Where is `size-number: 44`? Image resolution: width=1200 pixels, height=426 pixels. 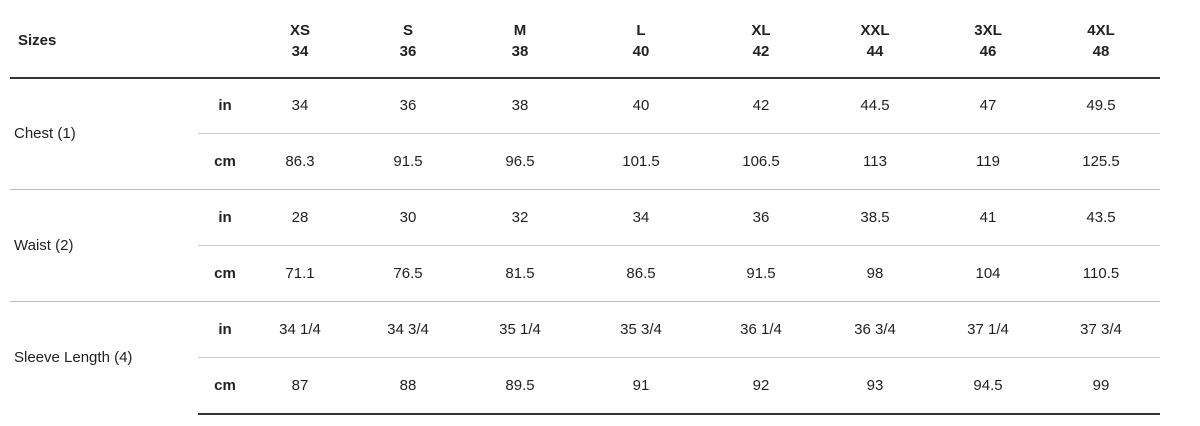
size-number: 44 is located at coordinates (875, 51).